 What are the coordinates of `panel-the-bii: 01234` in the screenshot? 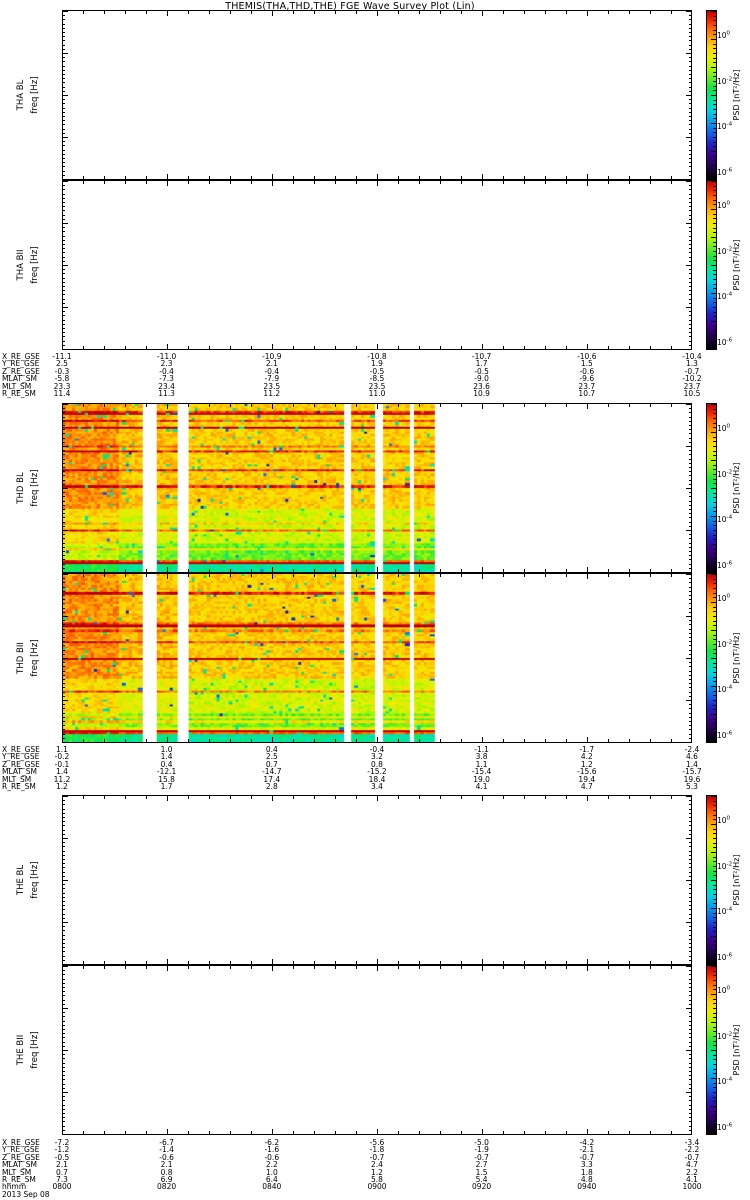 It's located at (377, 1050).